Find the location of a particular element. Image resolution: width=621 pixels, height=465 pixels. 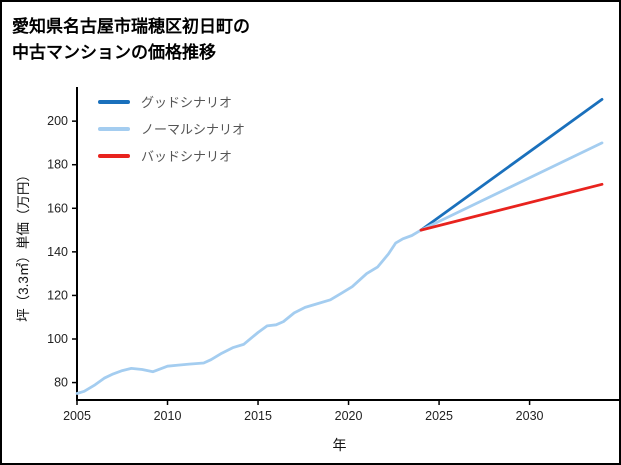

legend: グッドシナリオ ノーマルシナリオ バッドシナリオ is located at coordinates (171, 133).